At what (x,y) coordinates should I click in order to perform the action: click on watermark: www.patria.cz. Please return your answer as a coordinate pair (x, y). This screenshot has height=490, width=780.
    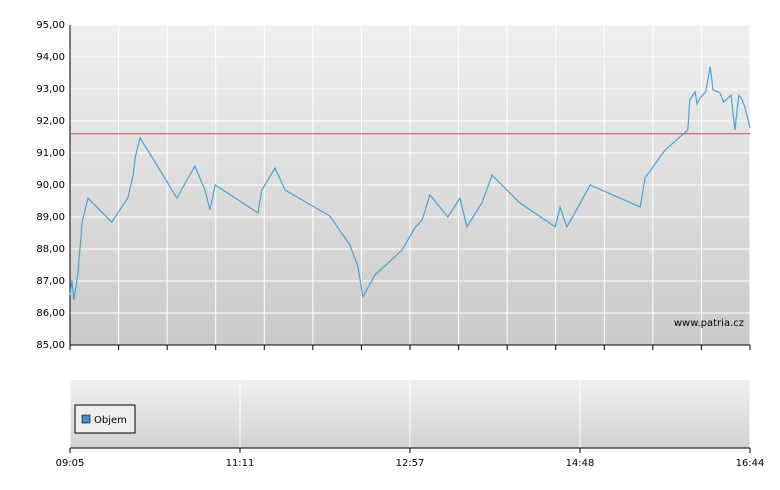
    Looking at the image, I should click on (709, 323).